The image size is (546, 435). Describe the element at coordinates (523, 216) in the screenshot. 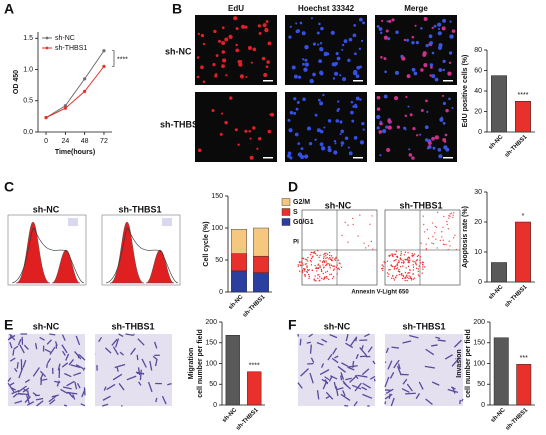

I see `annotation: *` at that location.